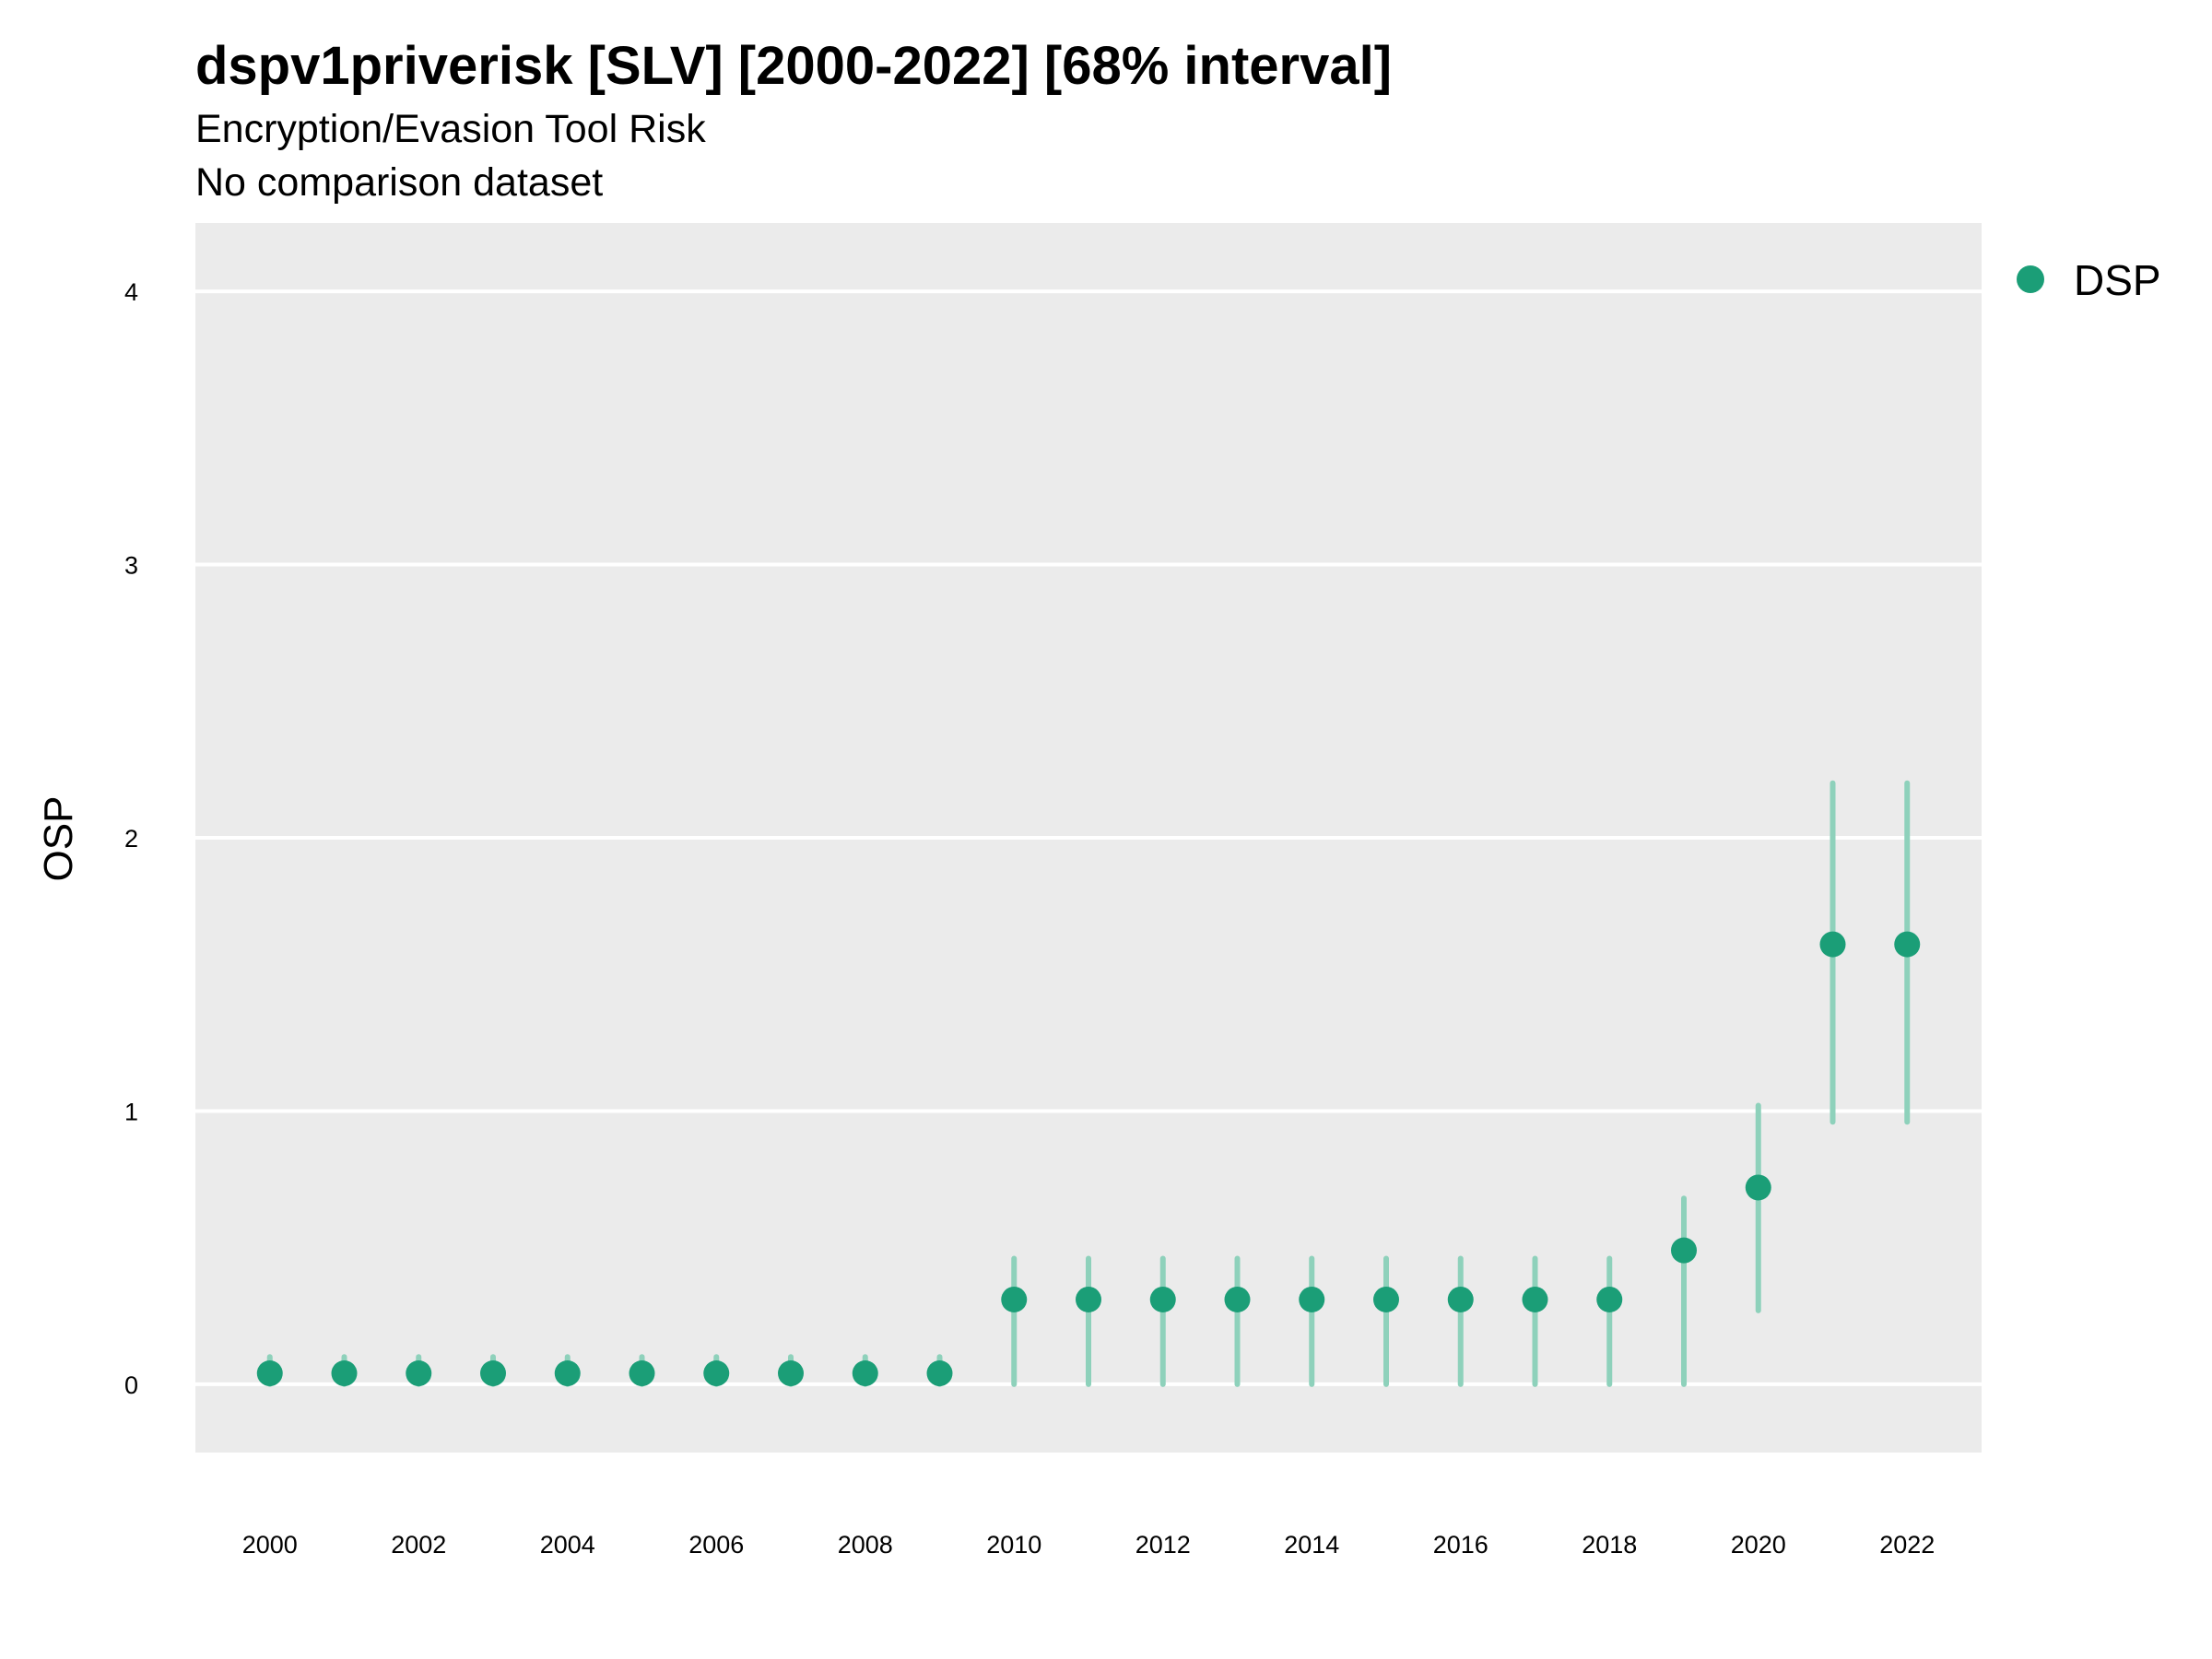  I want to click on legend: DSP, so click(2089, 280).